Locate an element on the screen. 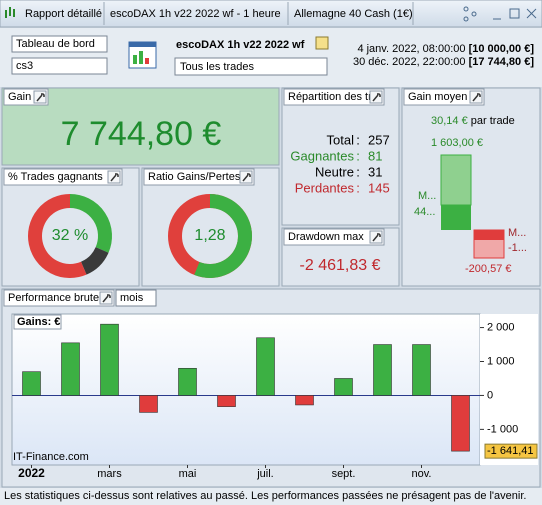 This screenshot has height=505, width=542. start-date: 4 janv. 2022, 08:00:00 [10 000,00 €] is located at coordinates (445, 49).